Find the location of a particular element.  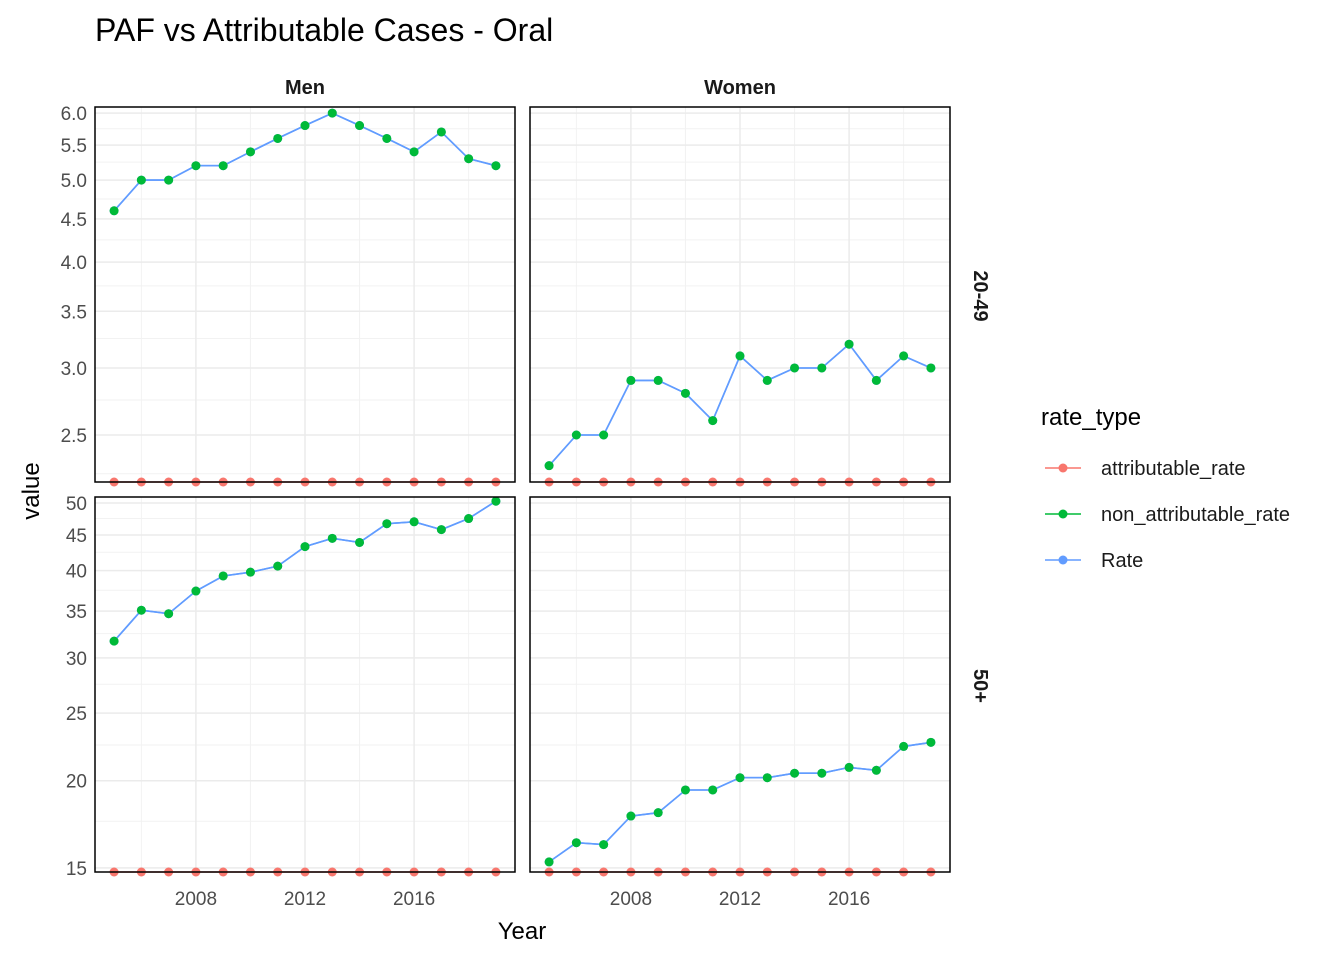

y-tick-label: 4.0 is located at coordinates (74, 263).